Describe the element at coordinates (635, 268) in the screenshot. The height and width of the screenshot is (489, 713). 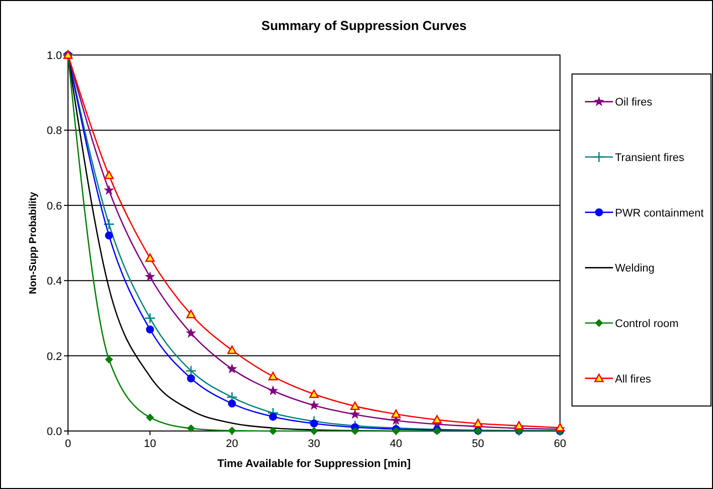
I see `legend-label: Welding` at that location.